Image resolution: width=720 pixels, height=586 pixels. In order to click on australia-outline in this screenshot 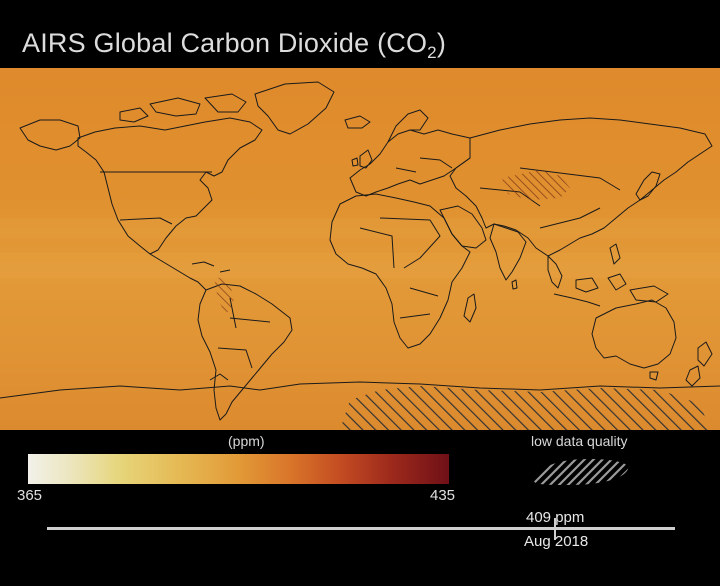, I will do `click(634, 334)`.